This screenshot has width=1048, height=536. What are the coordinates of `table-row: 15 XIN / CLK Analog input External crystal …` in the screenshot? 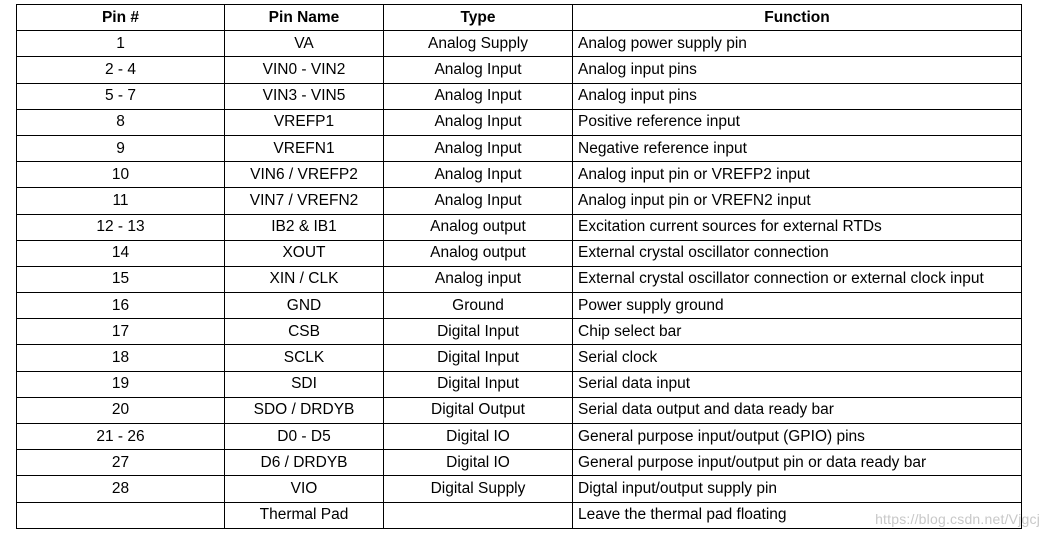 It's located at (519, 279).